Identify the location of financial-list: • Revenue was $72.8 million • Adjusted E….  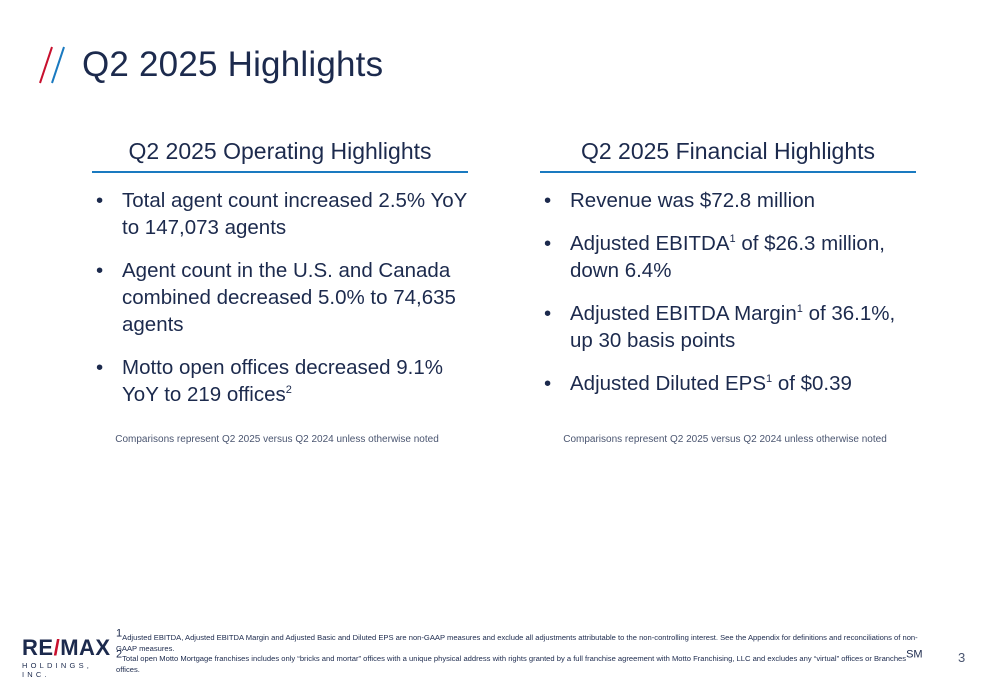
(725, 292).